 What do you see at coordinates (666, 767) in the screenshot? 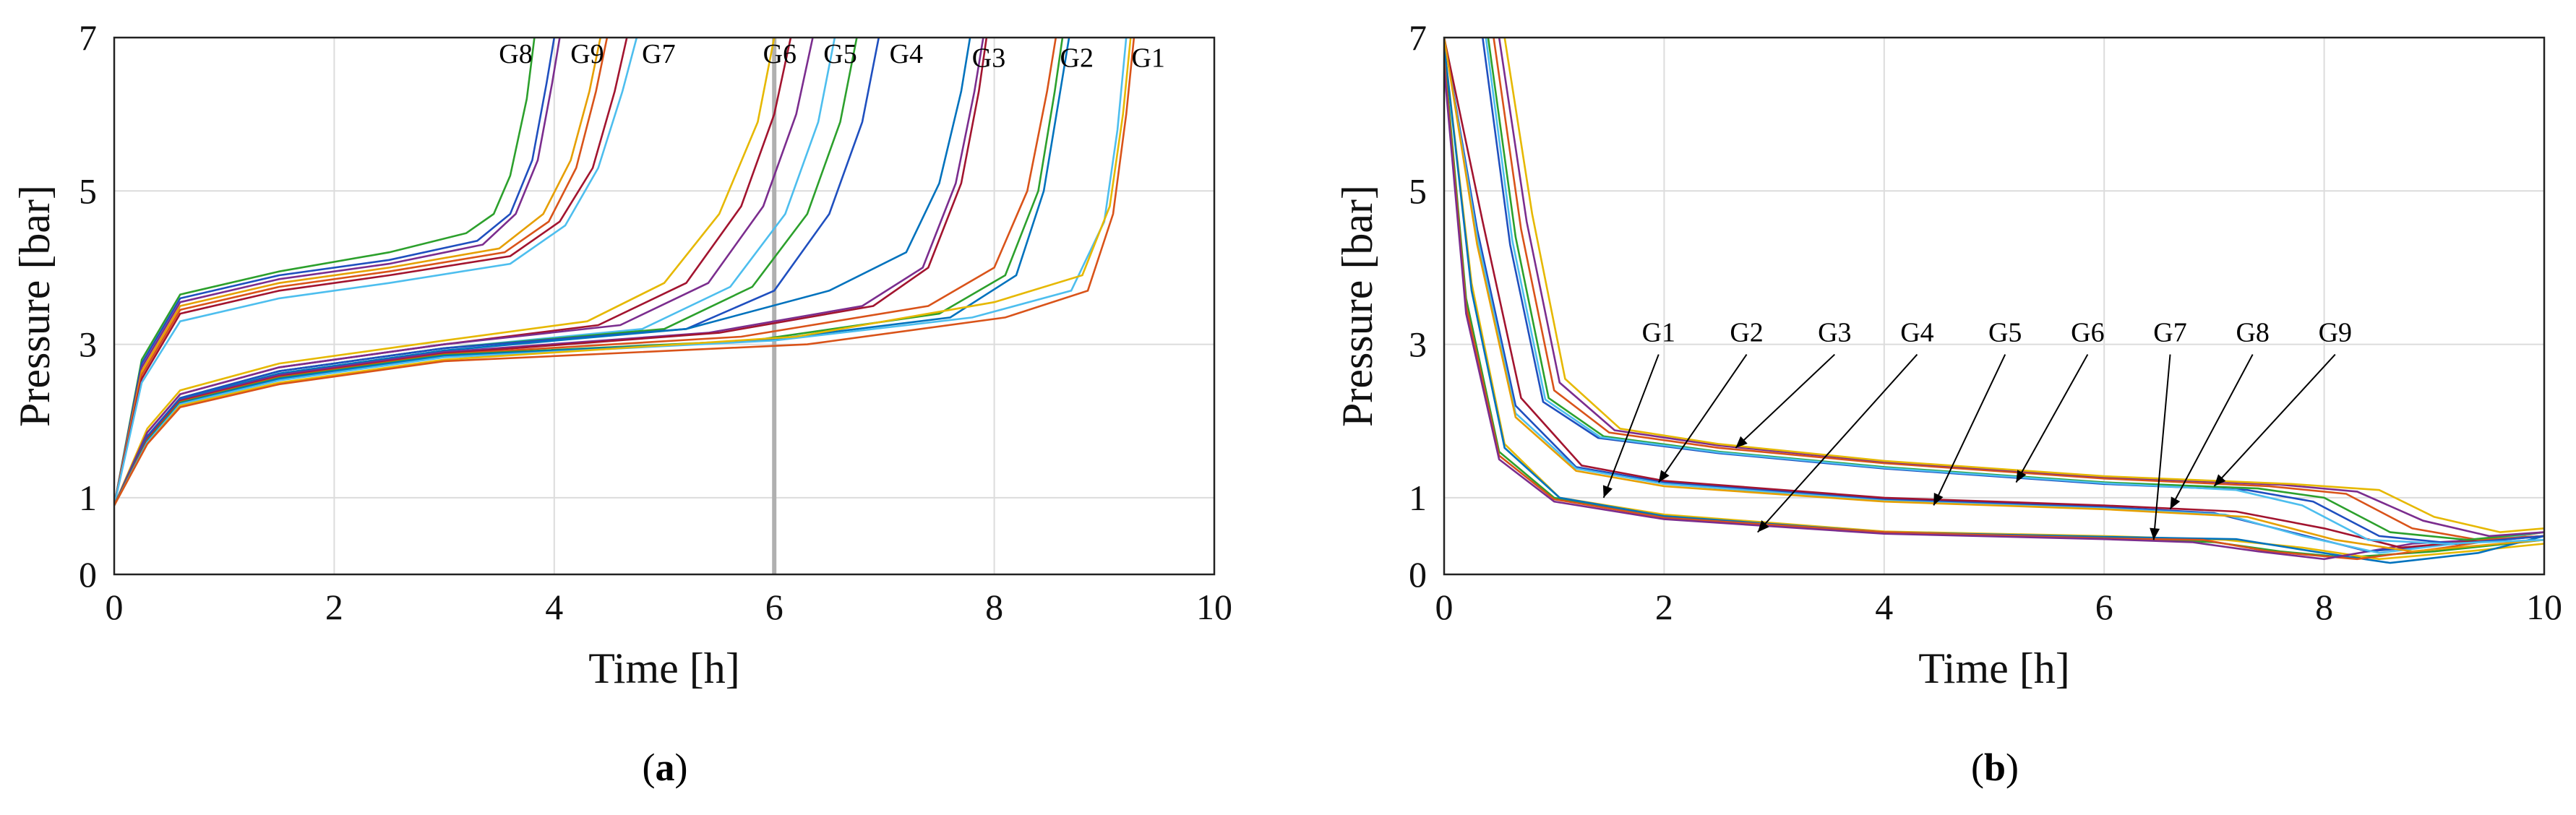
I see `caption-letter: a` at bounding box center [666, 767].